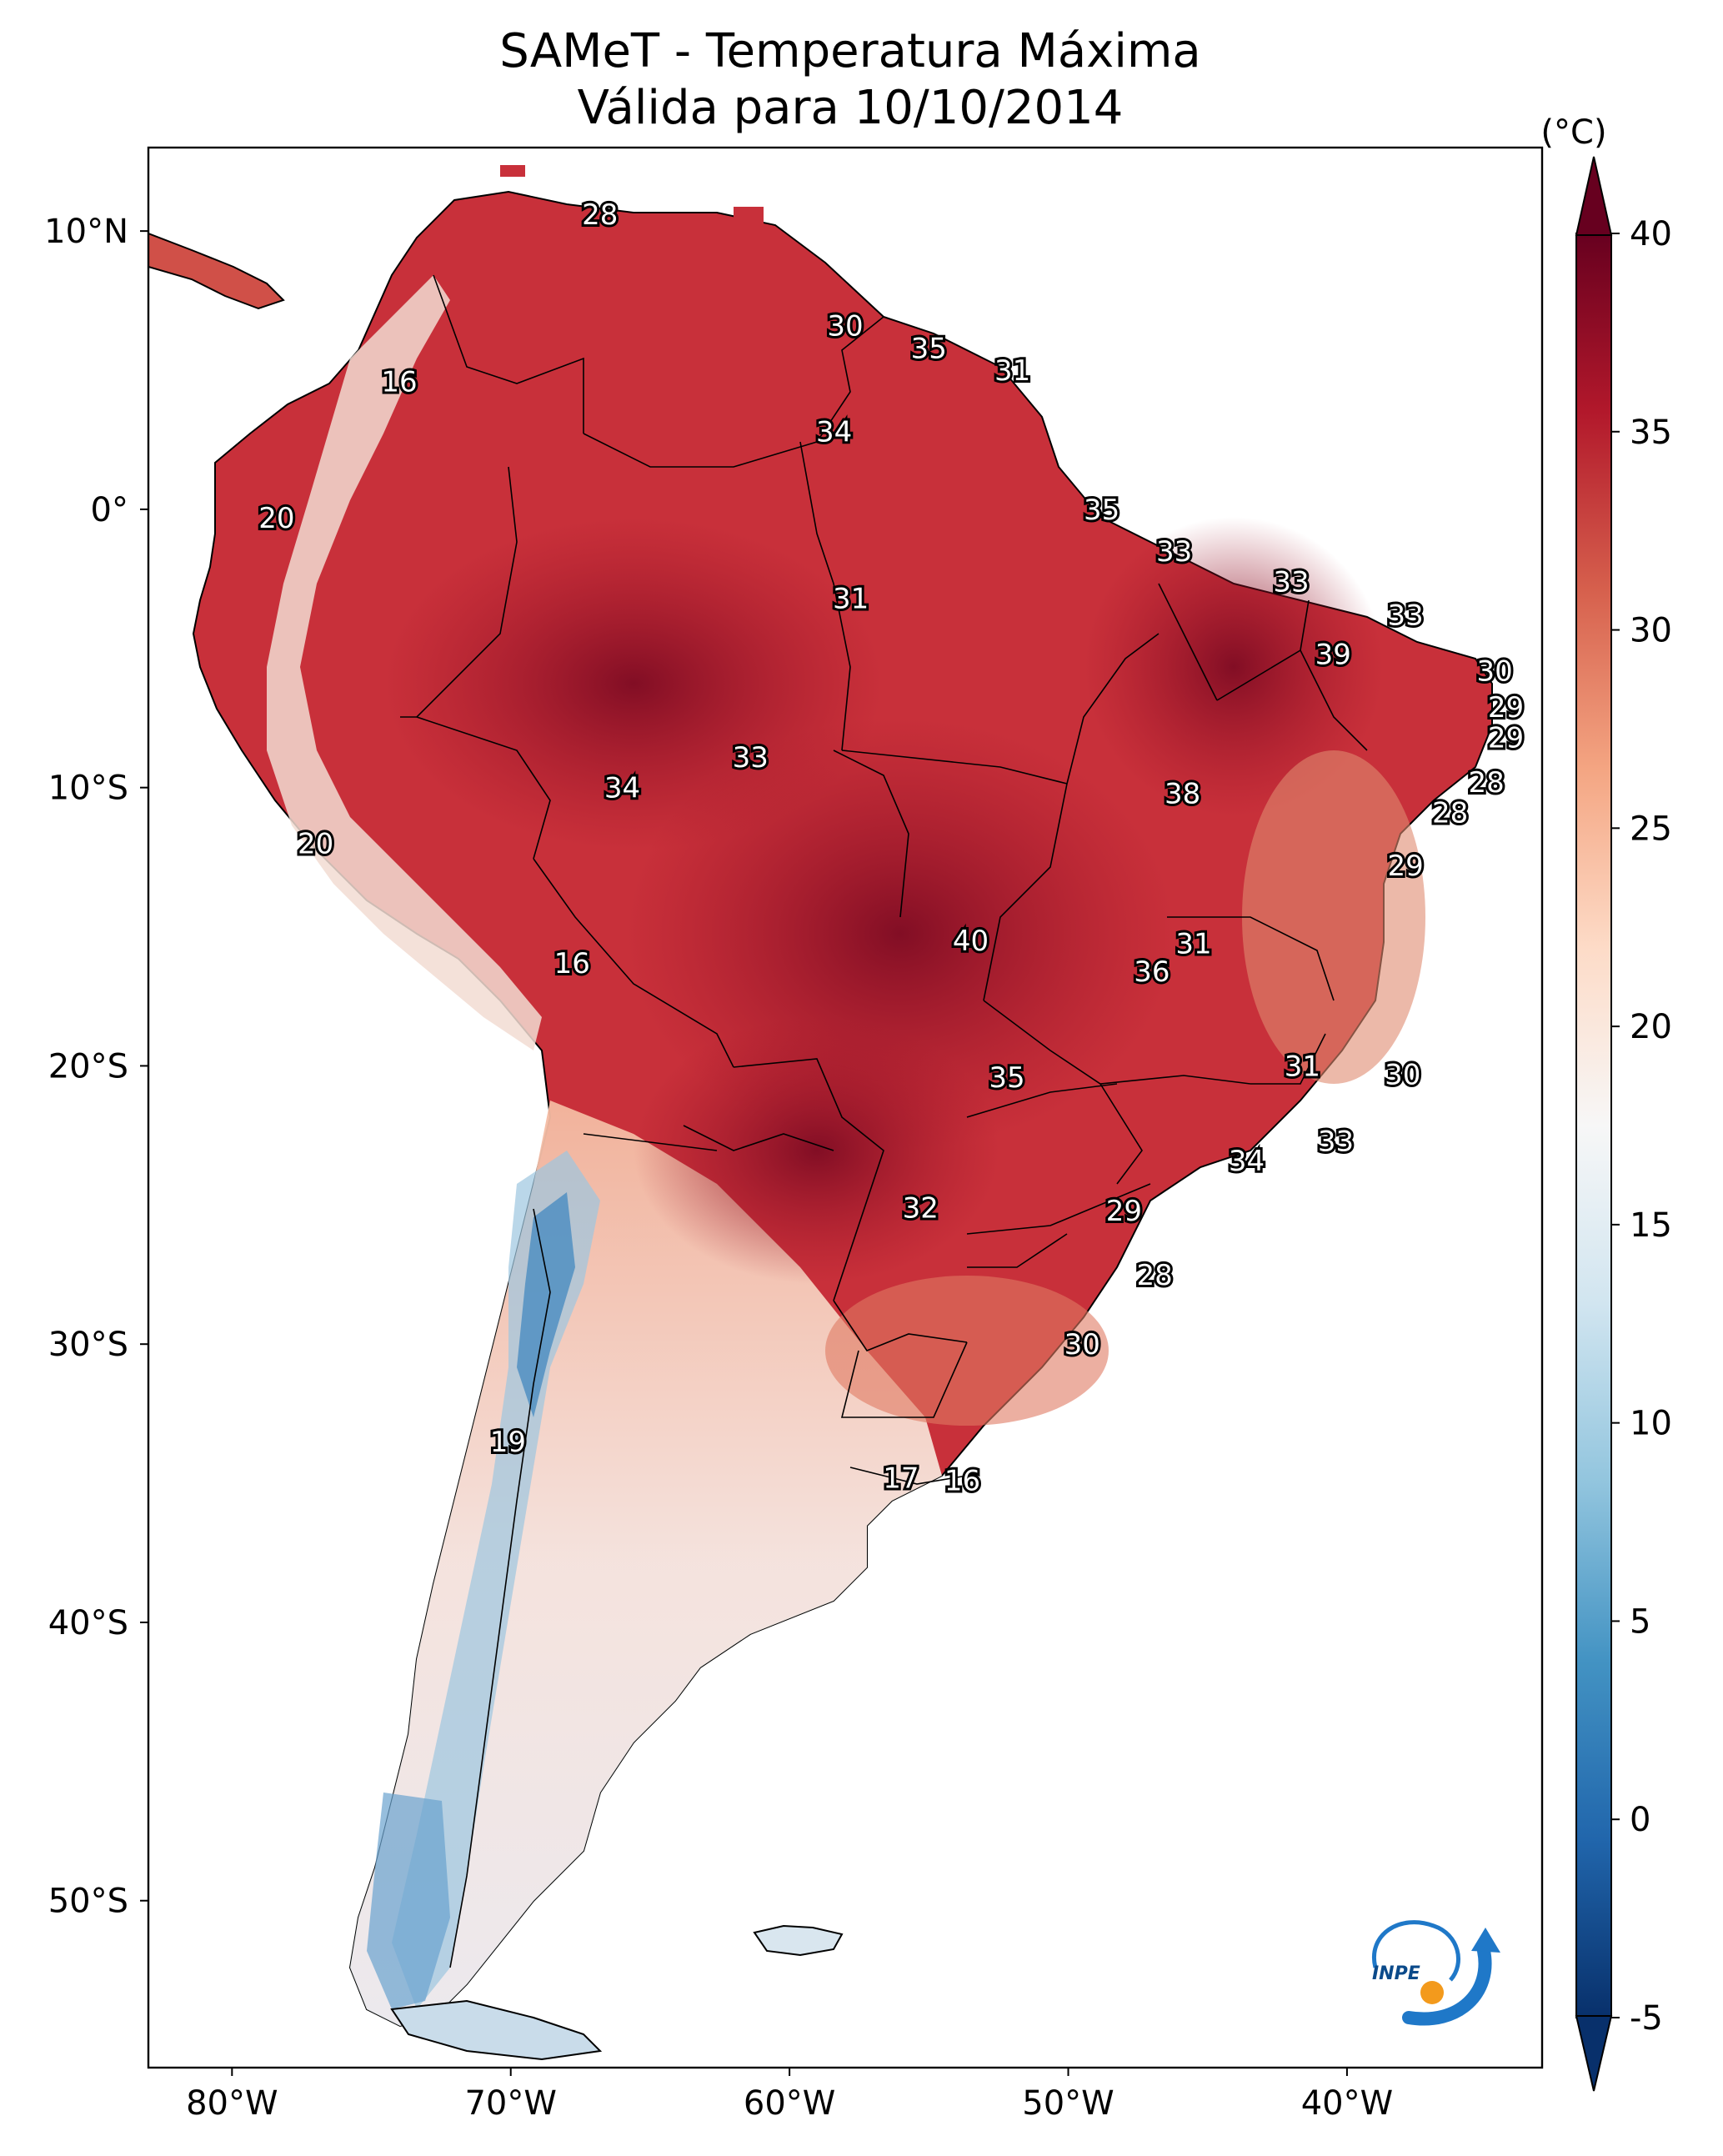  What do you see at coordinates (1396, 1973) in the screenshot?
I see `inpe-logo-text: INPE` at bounding box center [1396, 1973].